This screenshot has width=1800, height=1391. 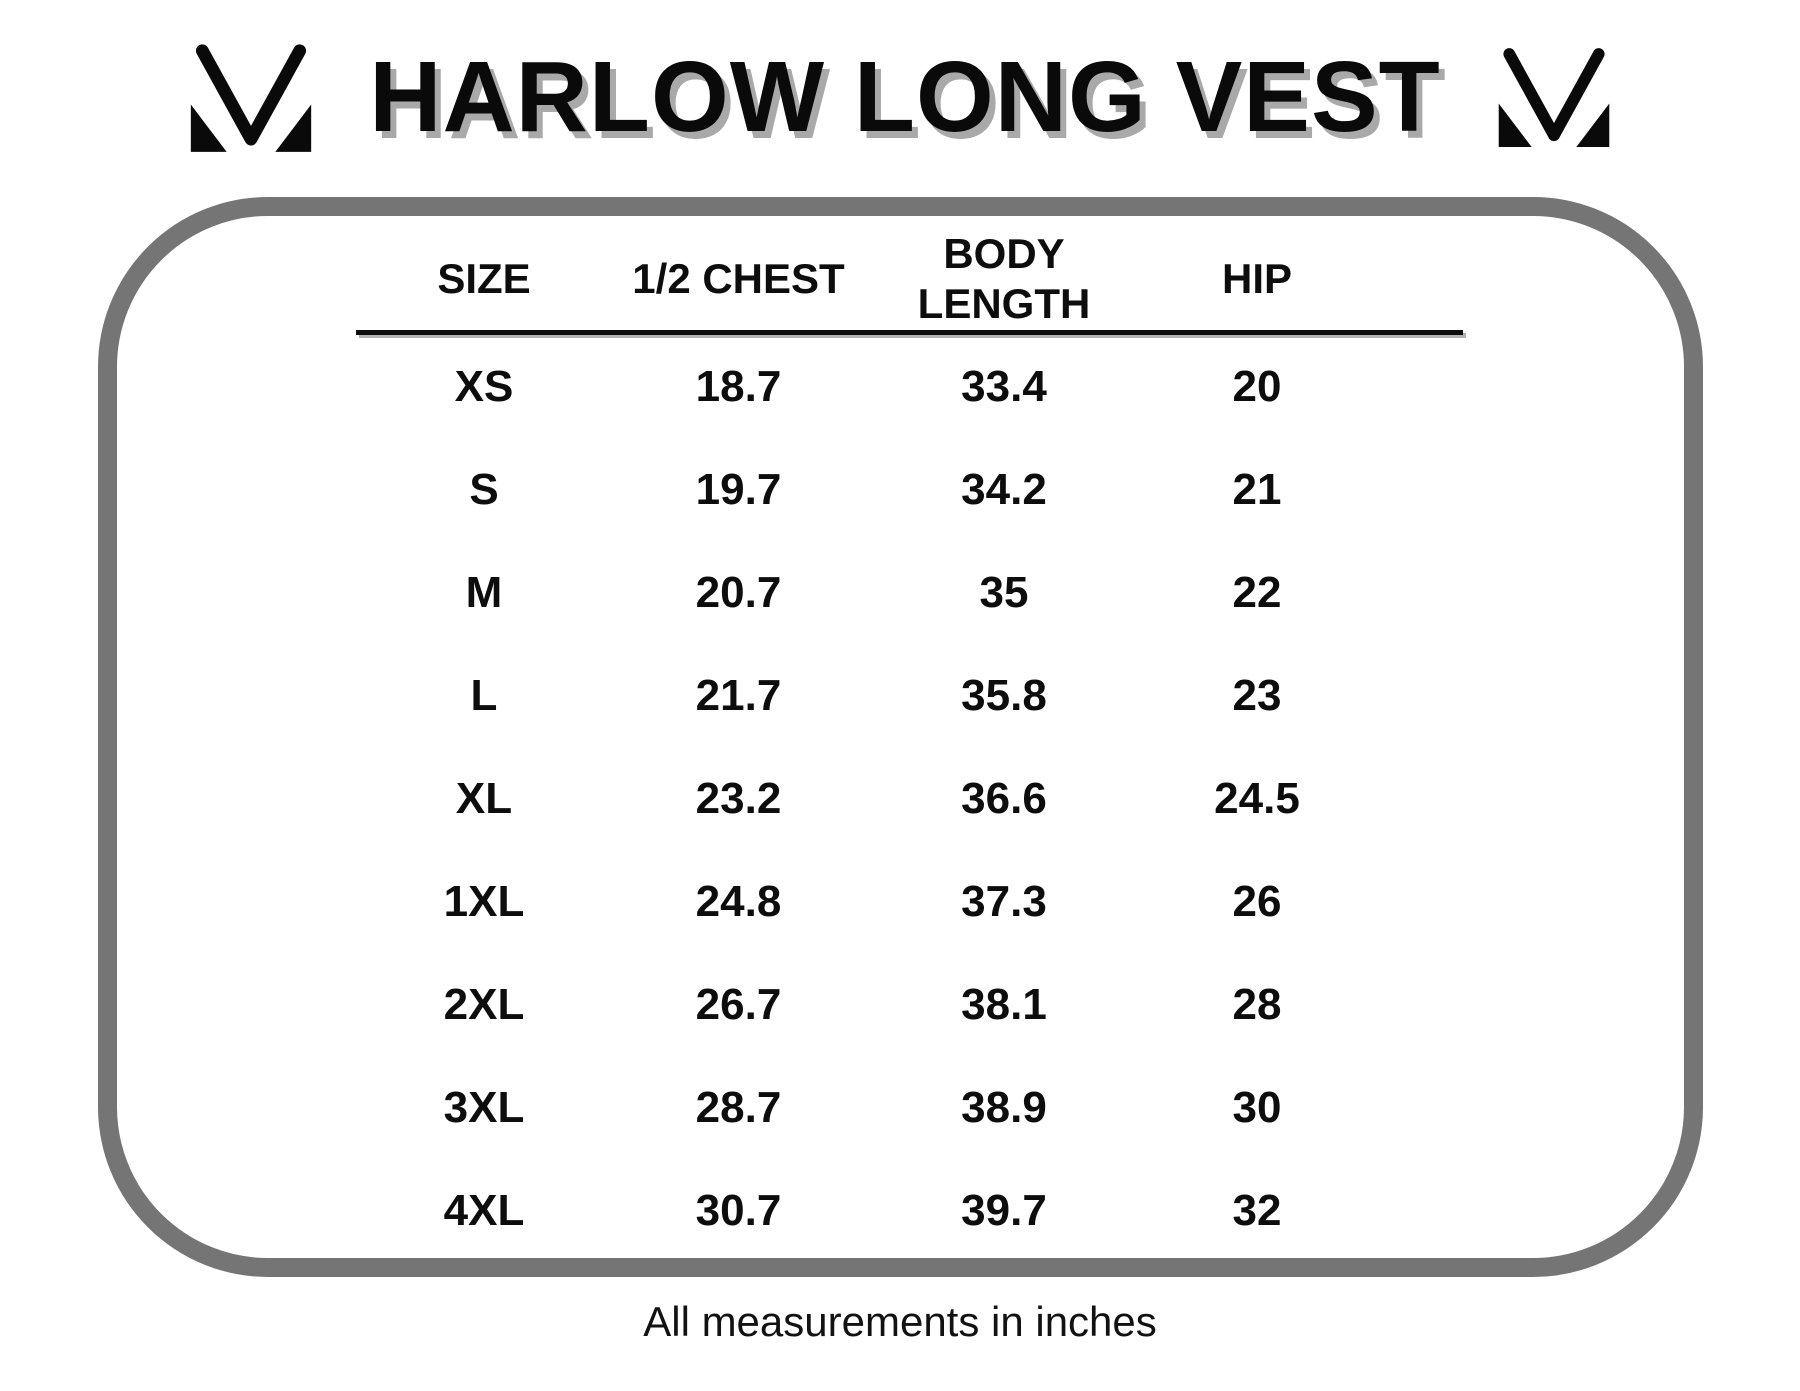 I want to click on body-length-cell: 38.1, so click(x=1004, y=1004).